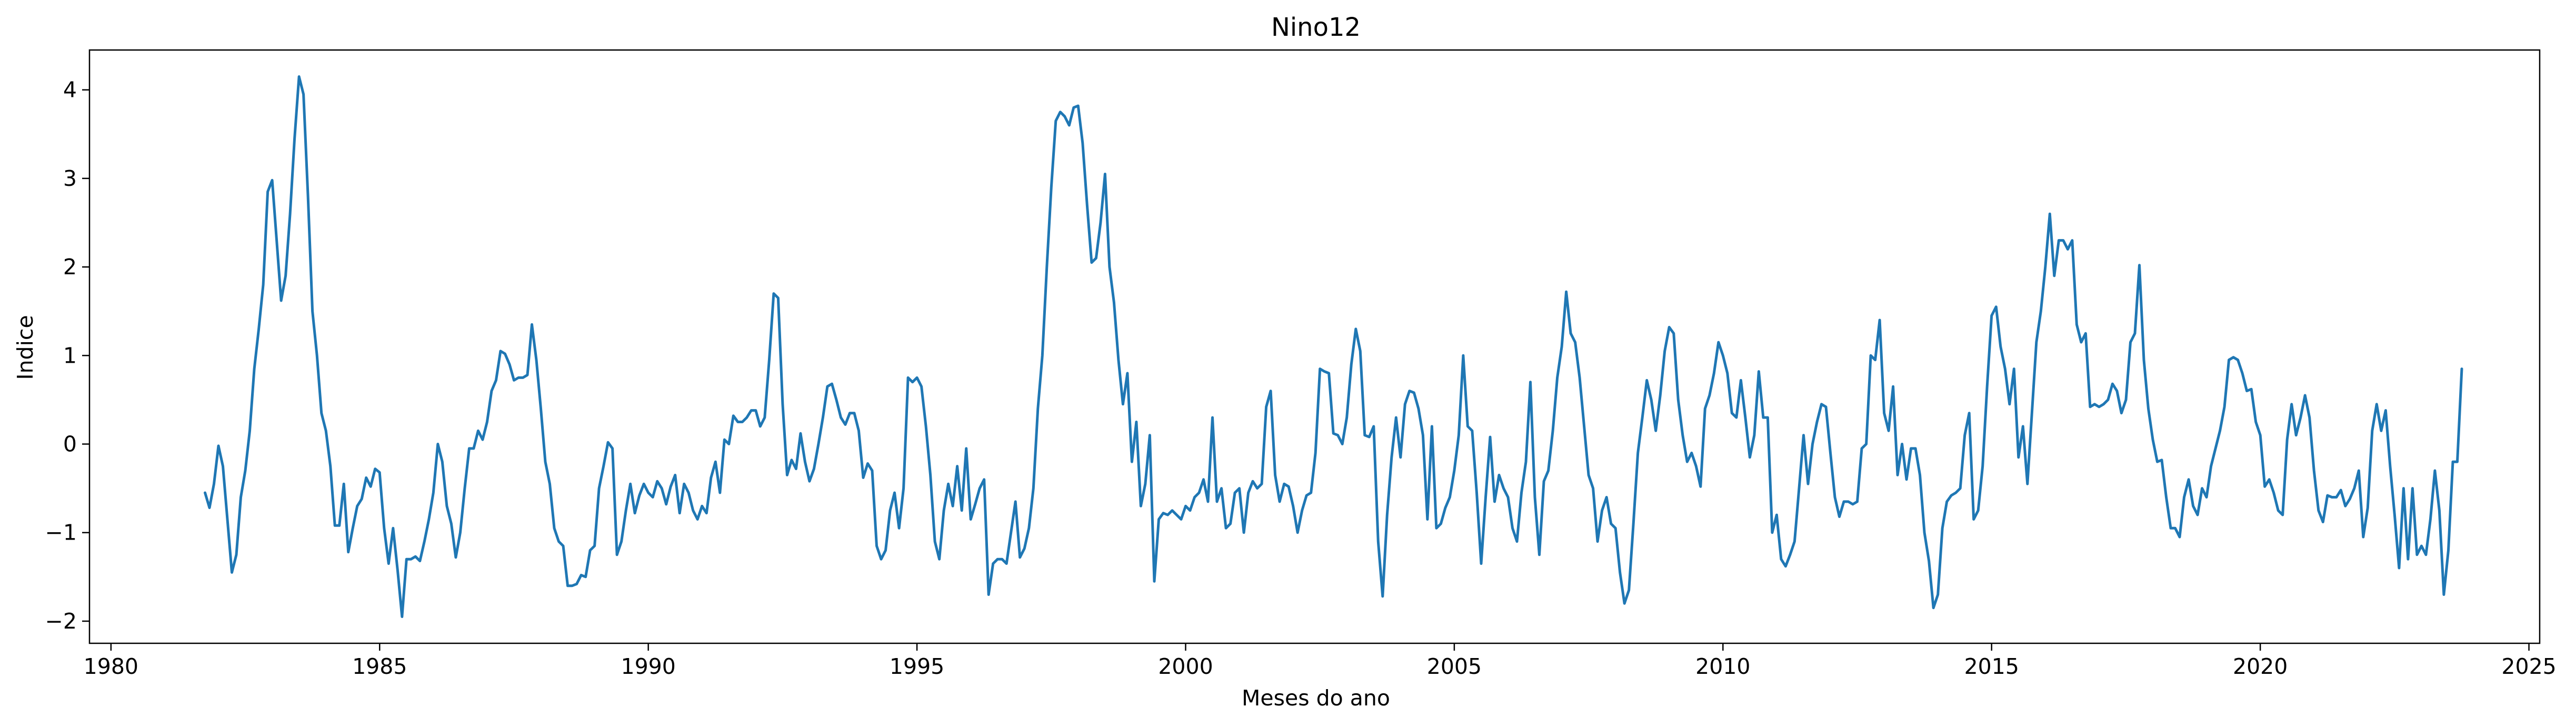 The height and width of the screenshot is (727, 2576). I want to click on chart-title: Nino12, so click(1316, 27).